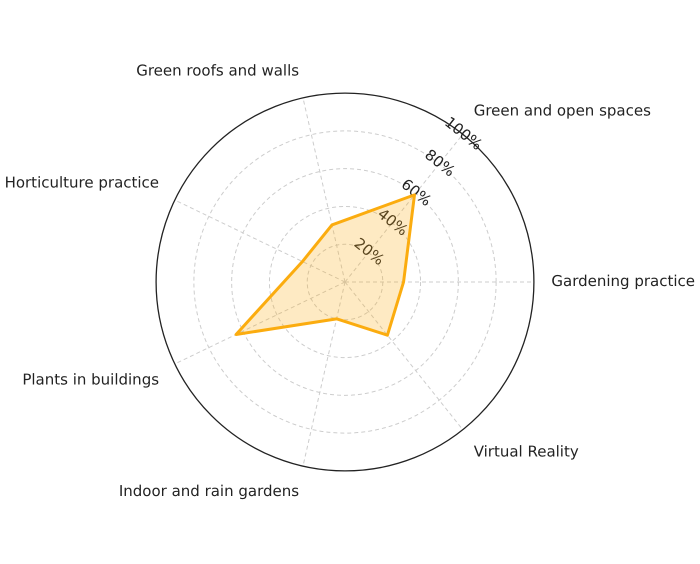  Describe the element at coordinates (393, 222) in the screenshot. I see `y-tick-label: 40%` at that location.